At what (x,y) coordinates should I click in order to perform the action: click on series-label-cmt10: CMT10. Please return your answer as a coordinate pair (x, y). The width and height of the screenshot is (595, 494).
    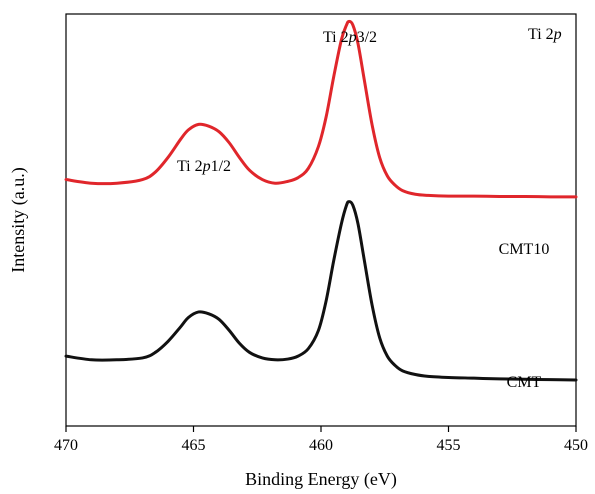
    Looking at the image, I should click on (524, 249).